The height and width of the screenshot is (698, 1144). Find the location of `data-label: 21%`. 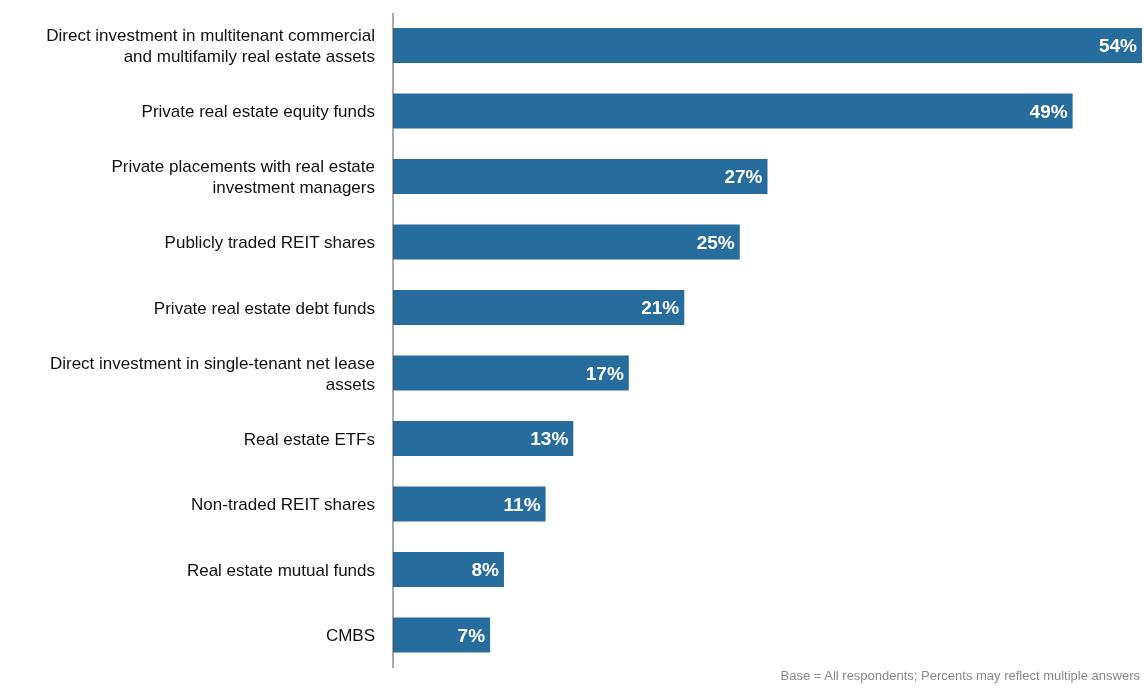

data-label: 21% is located at coordinates (660, 308).